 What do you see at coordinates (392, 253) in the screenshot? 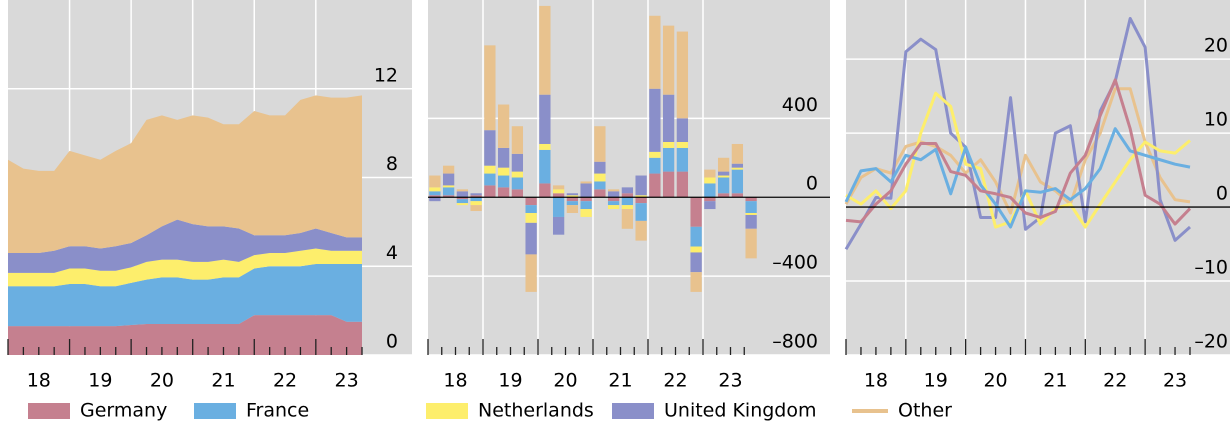
I see `y-tick-label: 4` at bounding box center [392, 253].